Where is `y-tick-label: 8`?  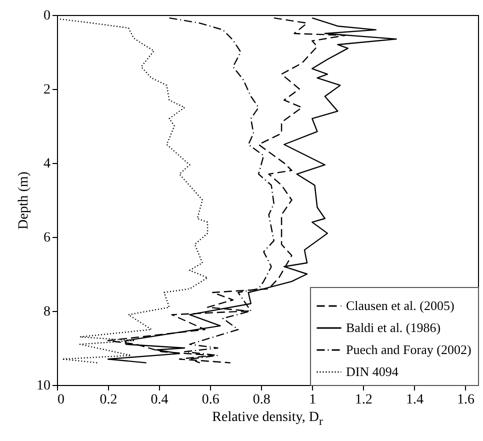 y-tick-label: 8 is located at coordinates (47, 312).